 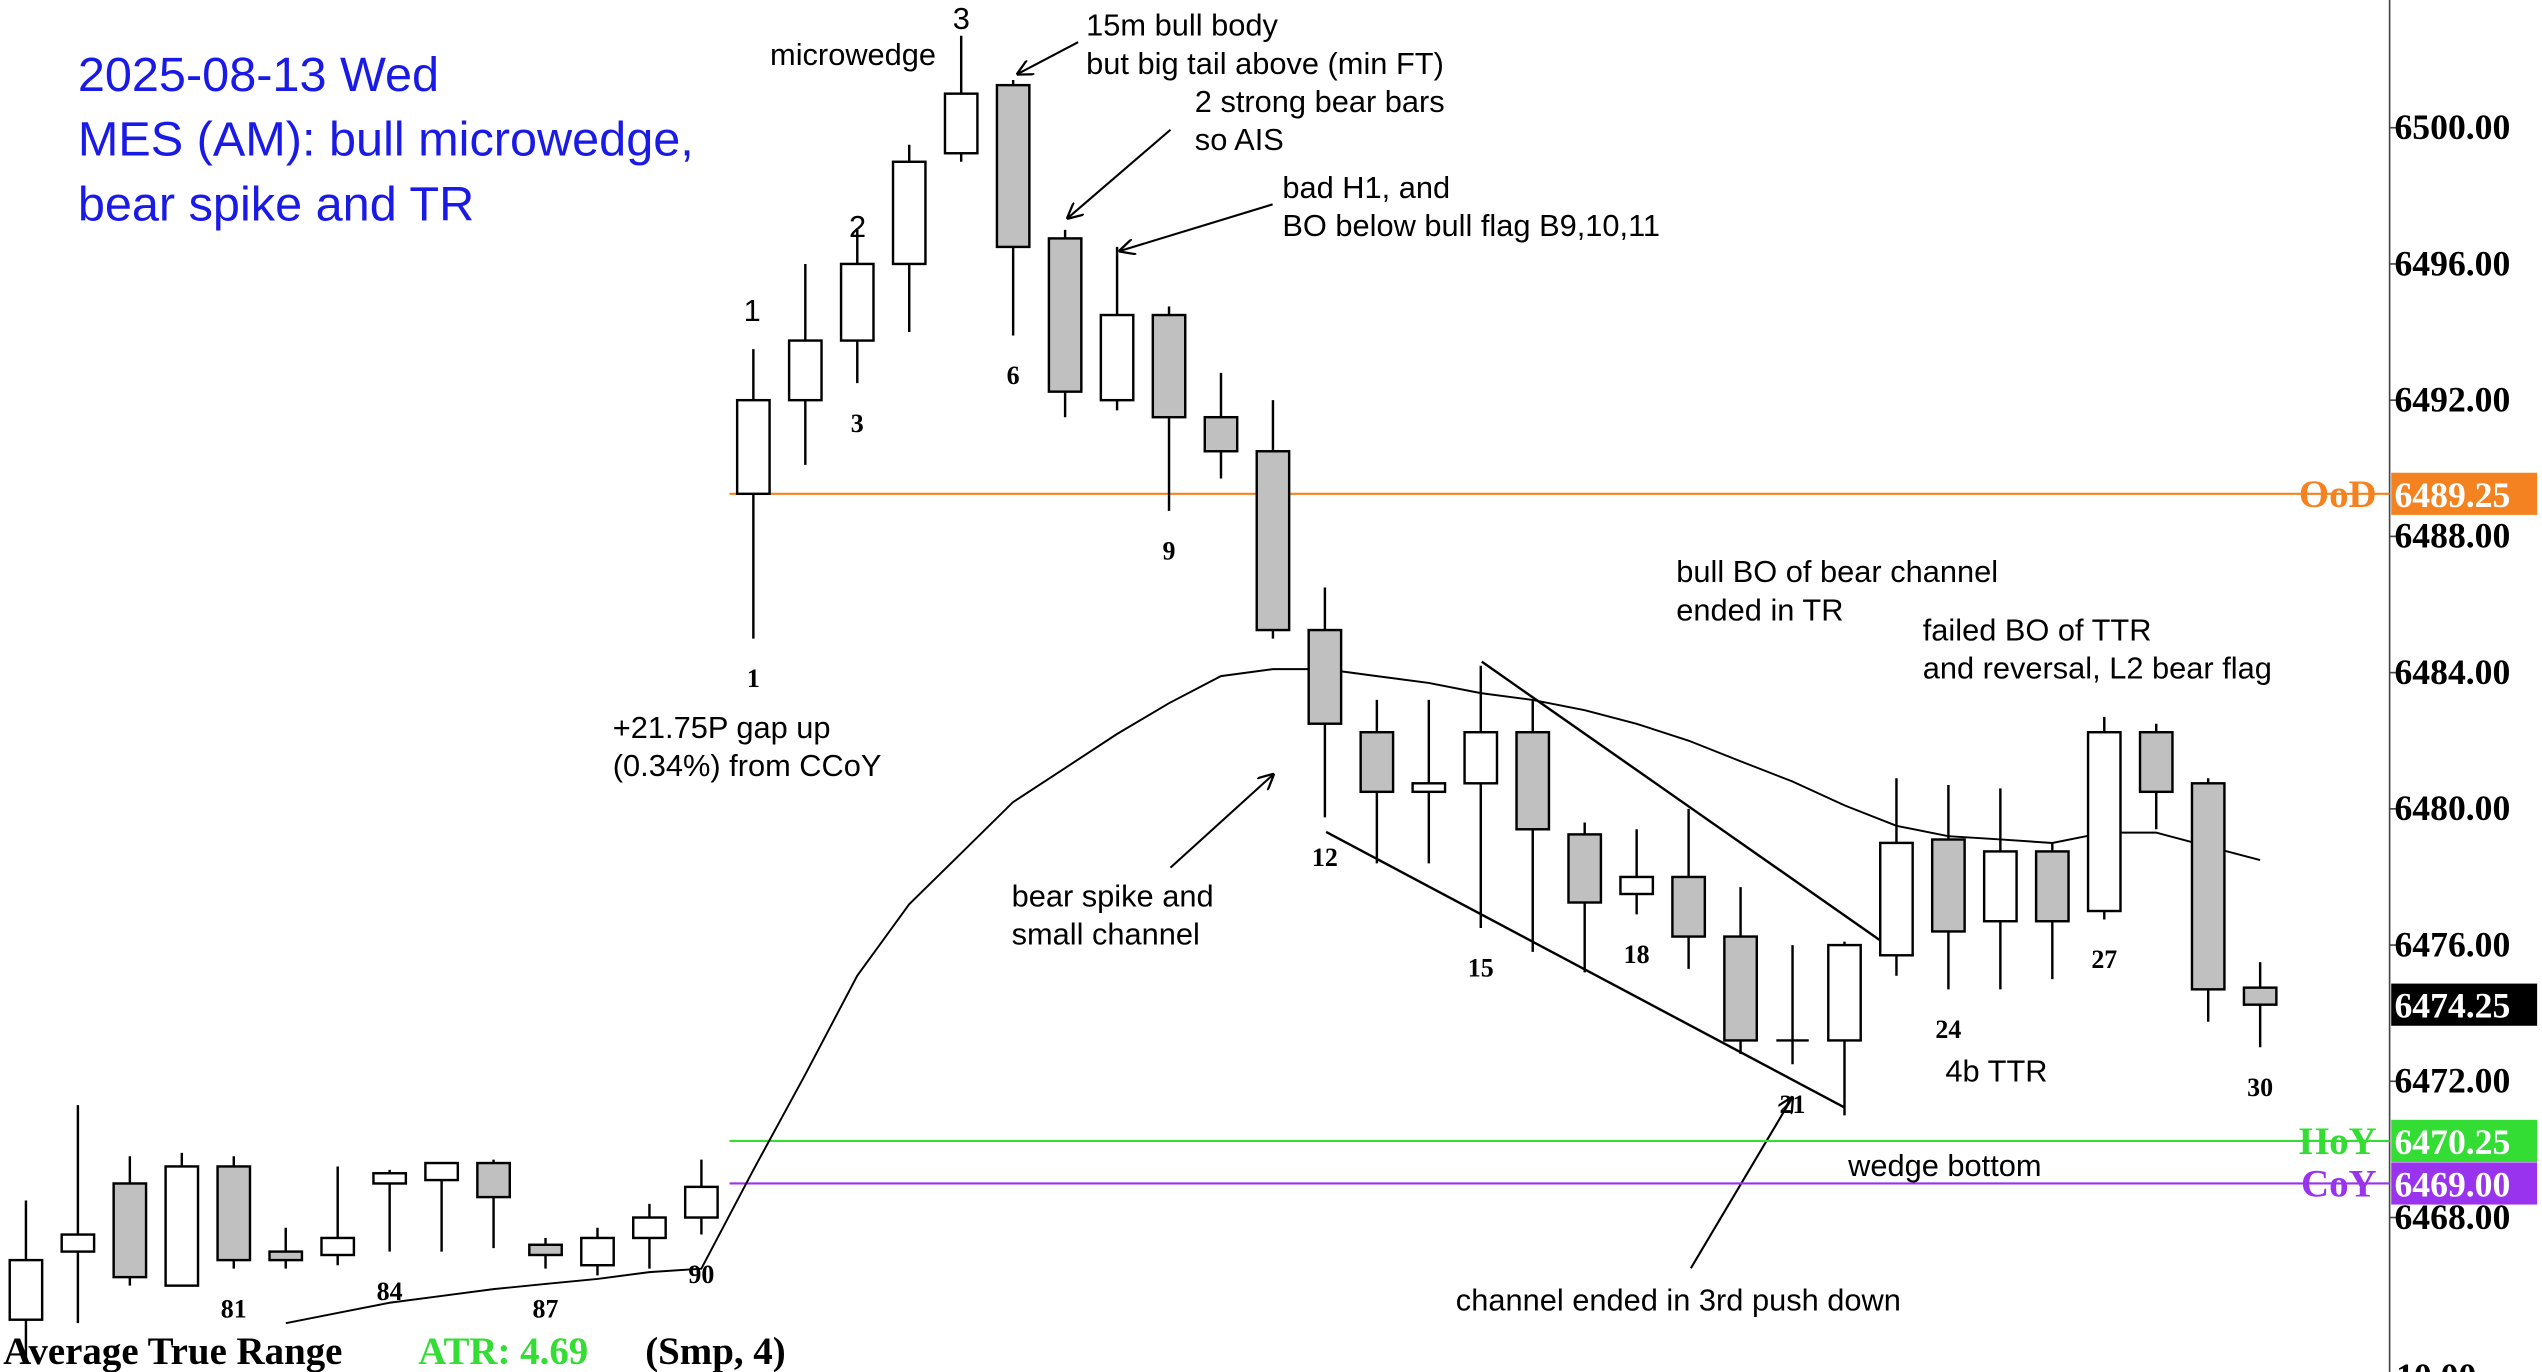 What do you see at coordinates (1944, 1165) in the screenshot?
I see `annotation: wedge bottom` at bounding box center [1944, 1165].